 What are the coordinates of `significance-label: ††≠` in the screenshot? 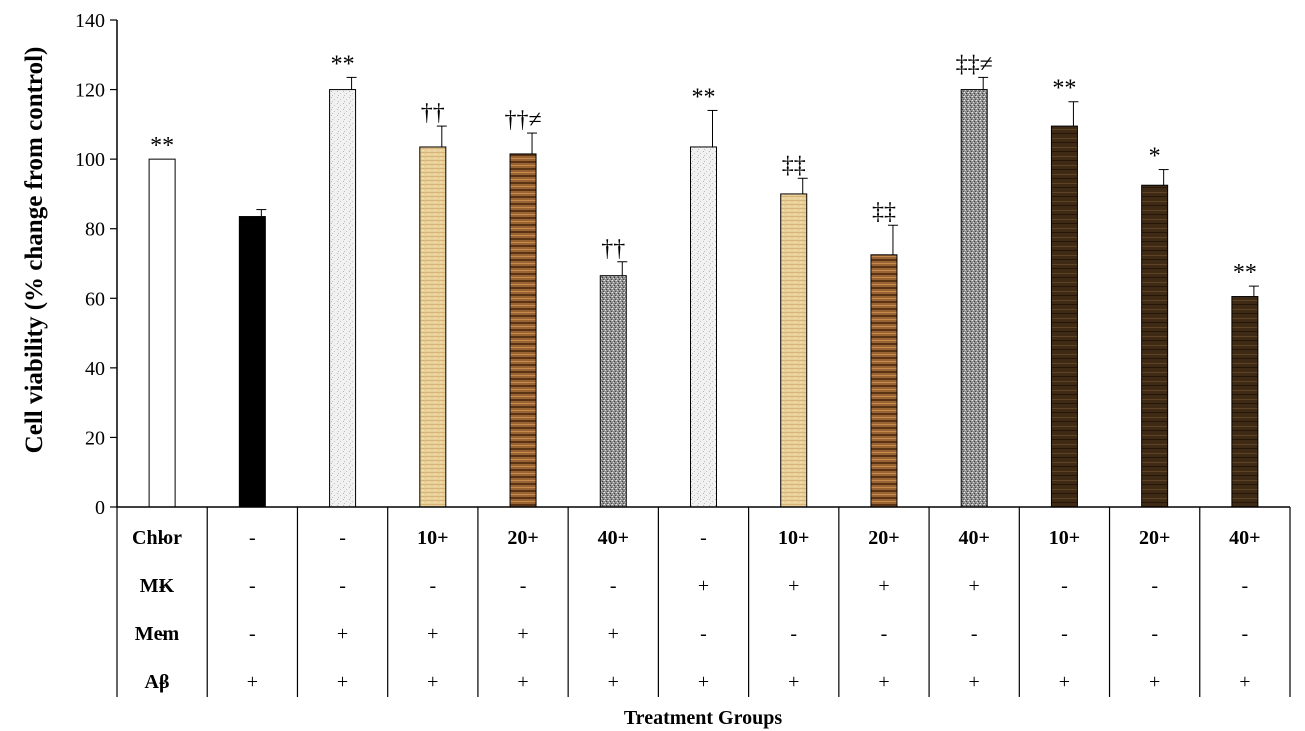 It's located at (522, 120).